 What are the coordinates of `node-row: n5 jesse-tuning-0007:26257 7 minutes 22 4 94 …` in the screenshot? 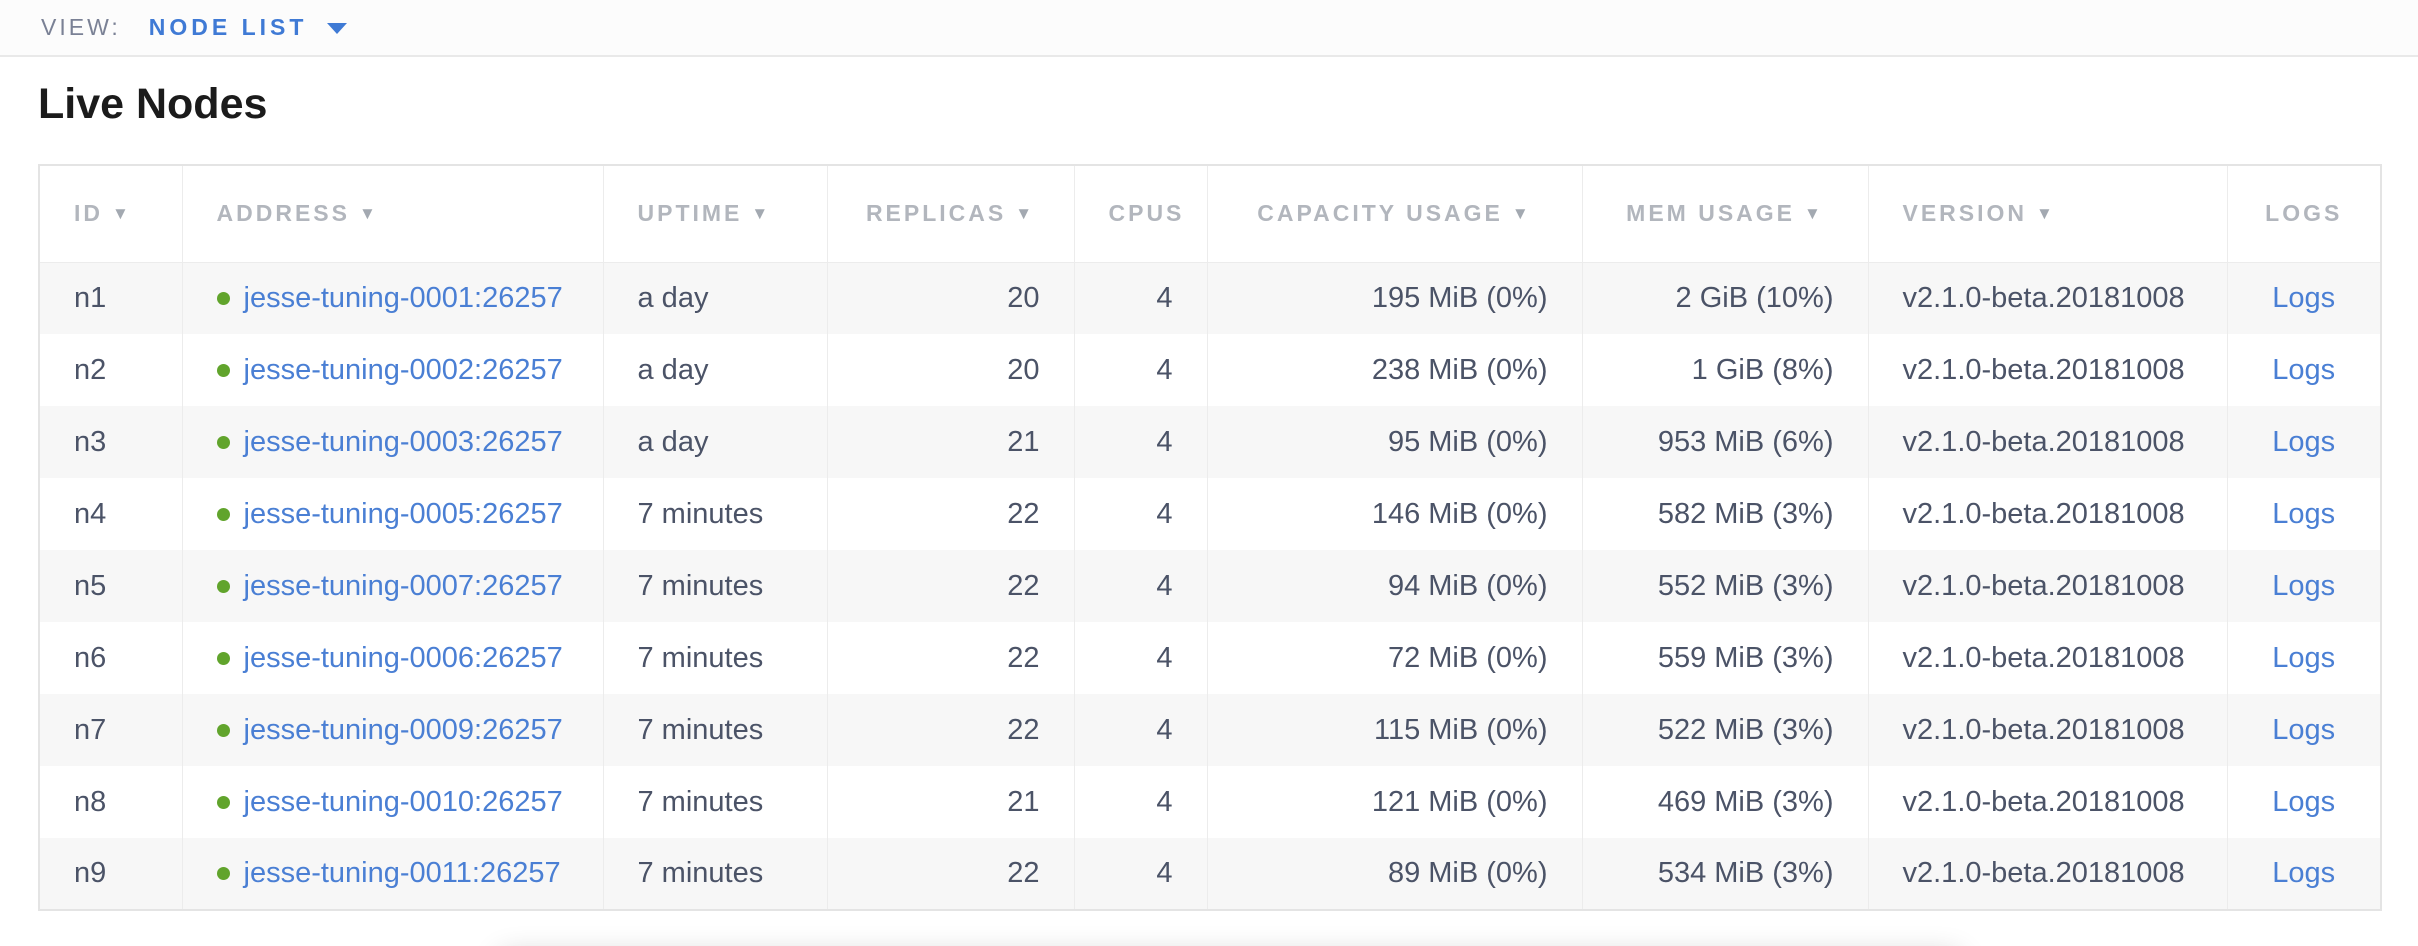 It's located at (1210, 586).